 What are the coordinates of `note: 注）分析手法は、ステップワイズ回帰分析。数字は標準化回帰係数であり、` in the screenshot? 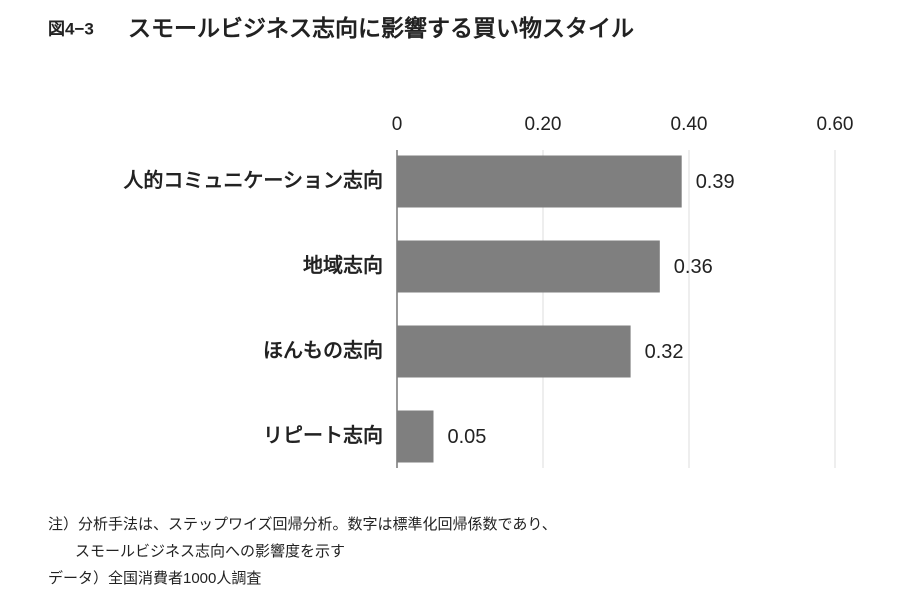 It's located at (302, 524).